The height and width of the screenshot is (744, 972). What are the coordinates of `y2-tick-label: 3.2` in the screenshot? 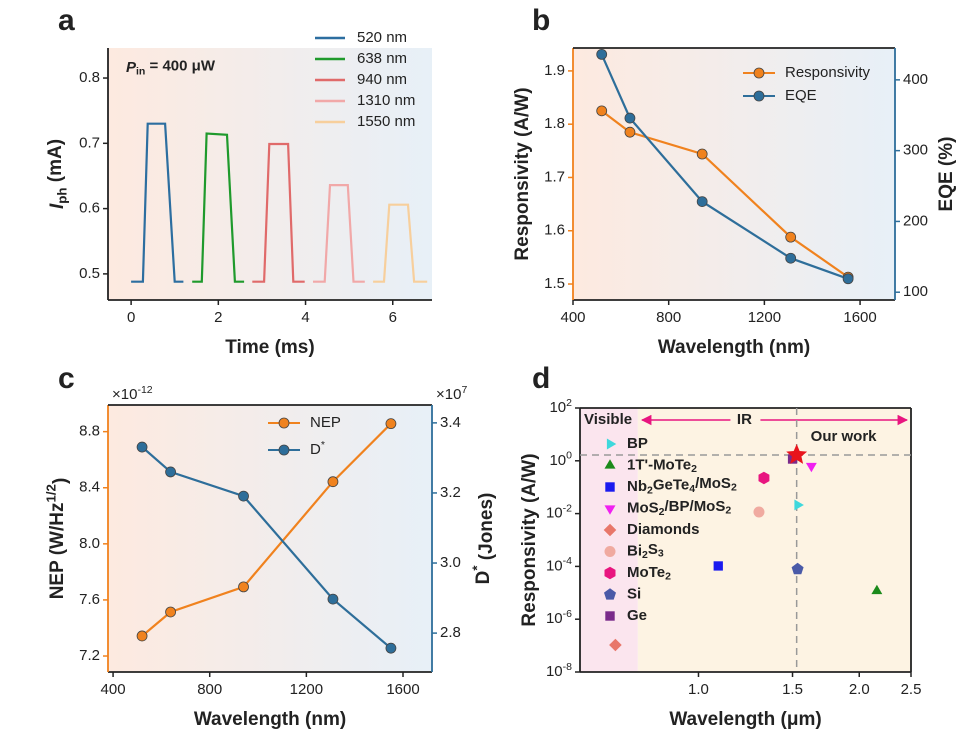 It's located at (450, 492).